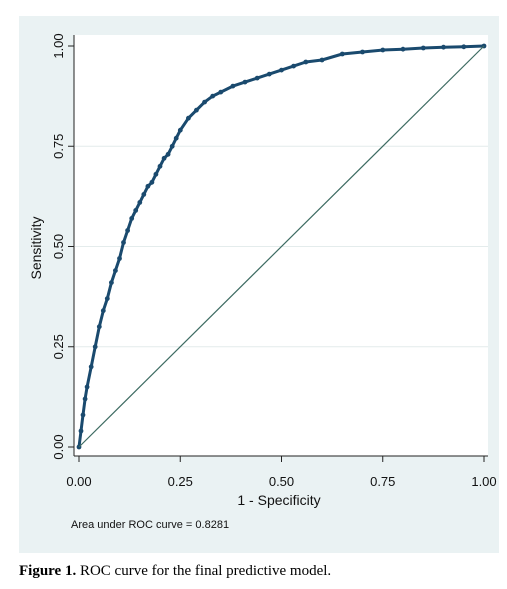  What do you see at coordinates (36, 247) in the screenshot?
I see `y-axis-title: Sensitivity` at bounding box center [36, 247].